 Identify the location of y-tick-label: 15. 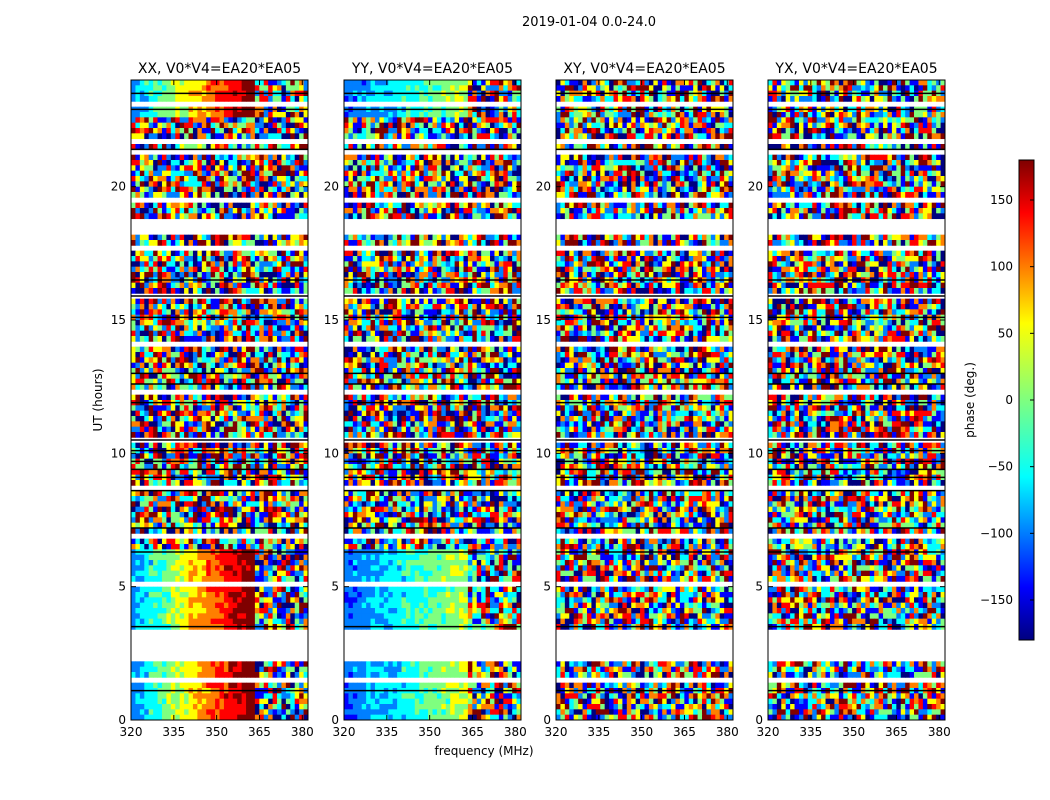
(118, 320).